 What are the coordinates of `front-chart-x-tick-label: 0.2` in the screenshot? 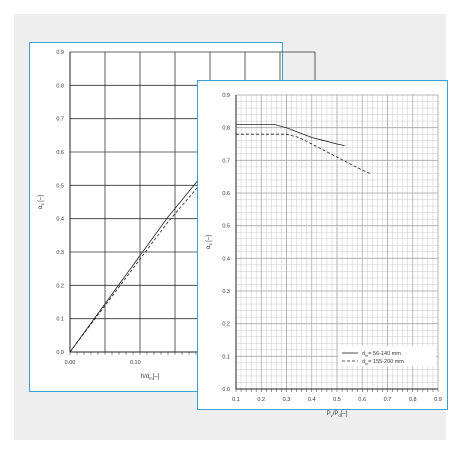 It's located at (261, 400).